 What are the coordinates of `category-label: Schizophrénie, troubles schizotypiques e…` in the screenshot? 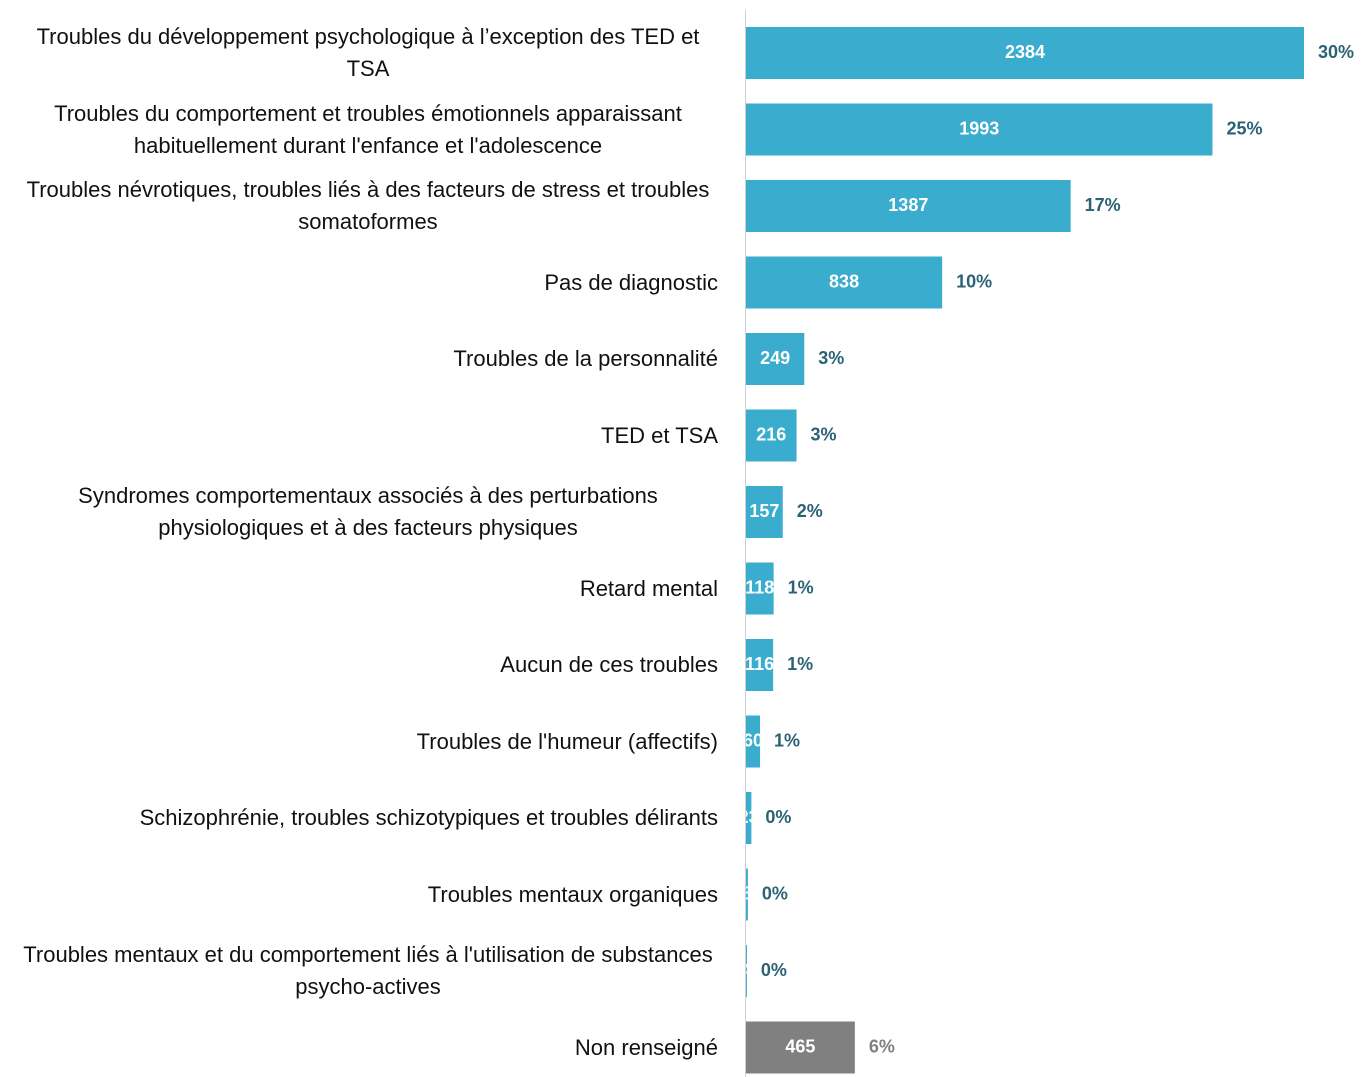 It's located at (428, 817).